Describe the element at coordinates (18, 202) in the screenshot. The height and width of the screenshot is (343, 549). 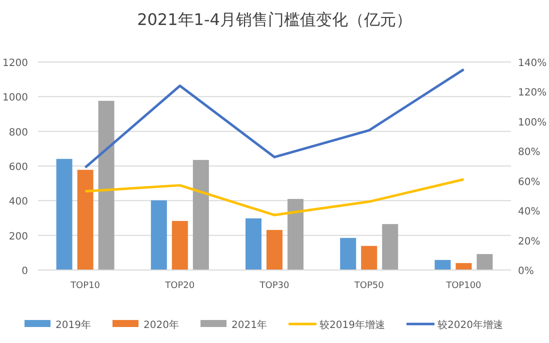
I see `y-tick-label: 400` at that location.